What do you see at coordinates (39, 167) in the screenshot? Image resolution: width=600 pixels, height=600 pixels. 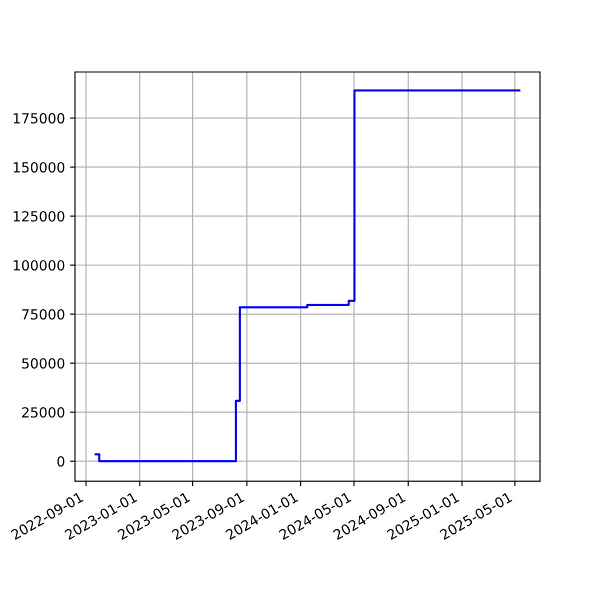 I see `y-tick-label: 150000` at bounding box center [39, 167].